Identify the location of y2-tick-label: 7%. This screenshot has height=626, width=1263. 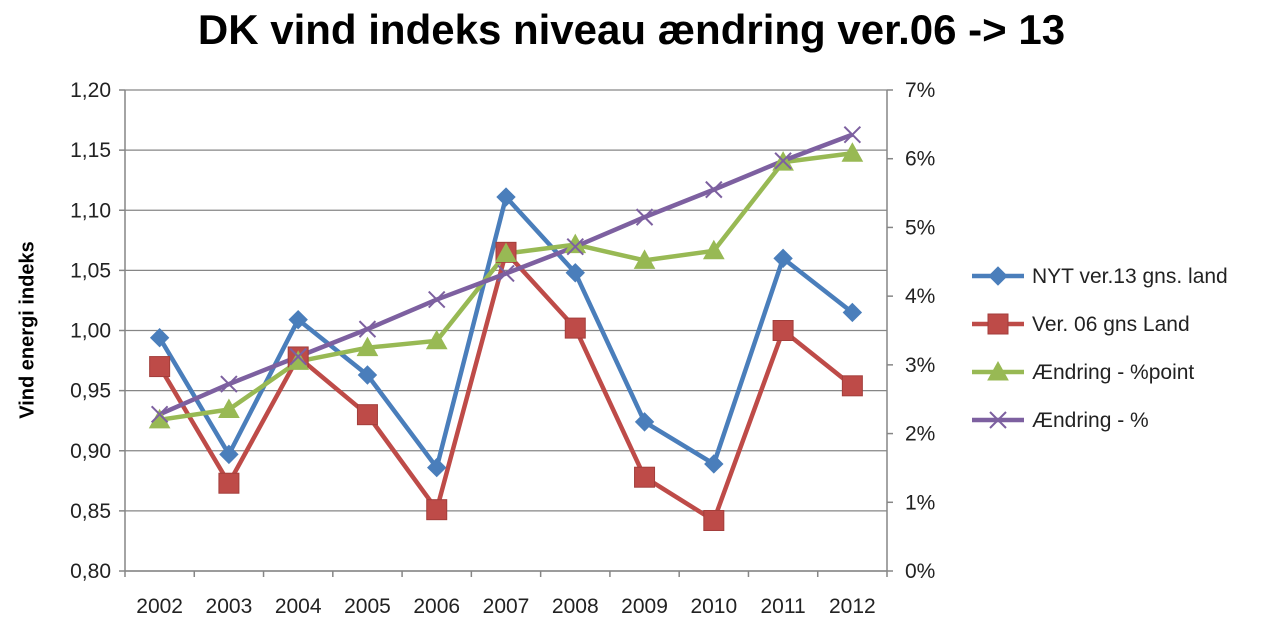
(920, 90).